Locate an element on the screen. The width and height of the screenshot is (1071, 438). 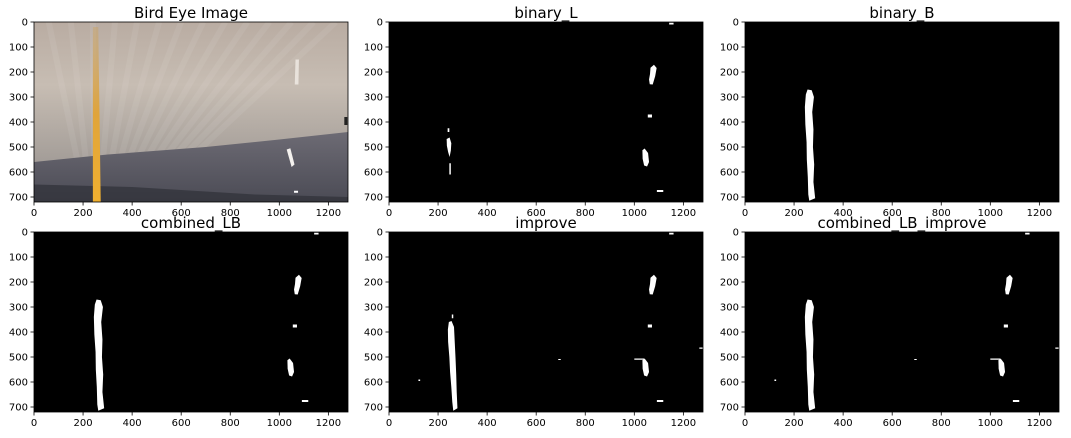
yellow-lane-line is located at coordinates (96, 114).